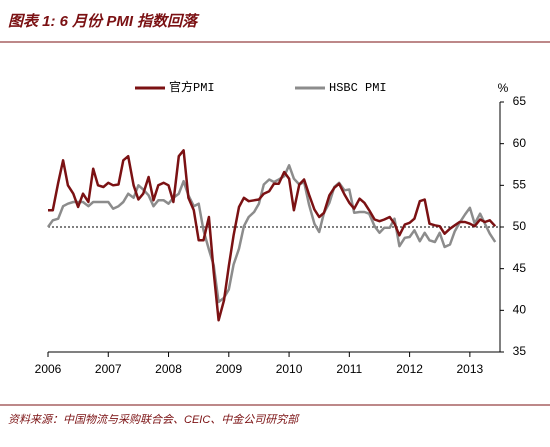 This screenshot has width=550, height=447. I want to click on x-tick-label: 2006, so click(48, 369).